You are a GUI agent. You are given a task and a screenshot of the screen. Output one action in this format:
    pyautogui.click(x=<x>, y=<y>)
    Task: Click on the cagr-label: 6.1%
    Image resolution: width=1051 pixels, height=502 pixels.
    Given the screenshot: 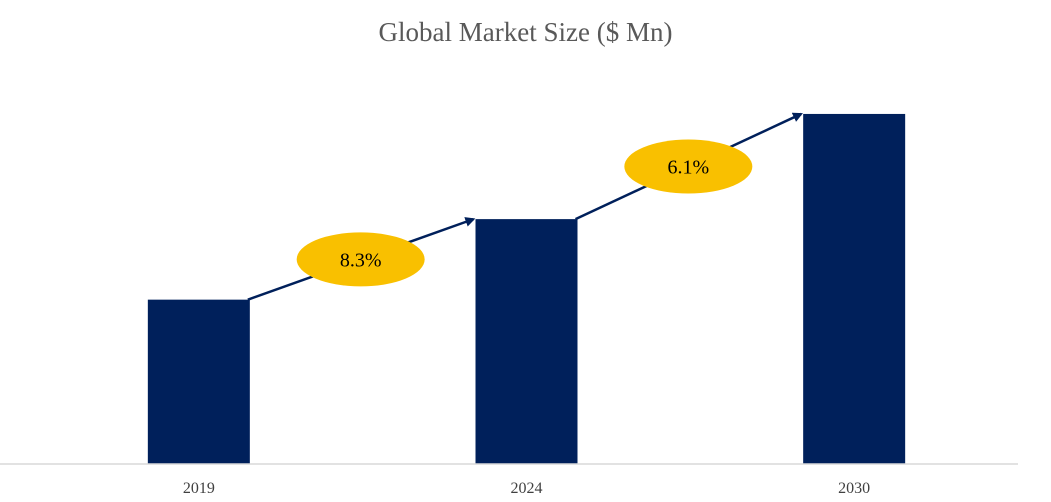 What is the action you would take?
    pyautogui.click(x=688, y=168)
    